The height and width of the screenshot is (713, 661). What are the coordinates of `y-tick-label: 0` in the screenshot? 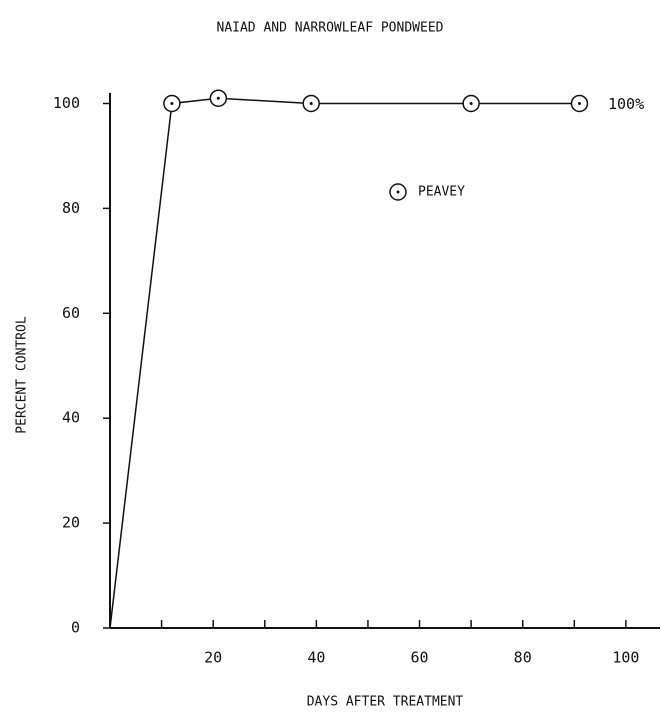 It's located at (75, 628).